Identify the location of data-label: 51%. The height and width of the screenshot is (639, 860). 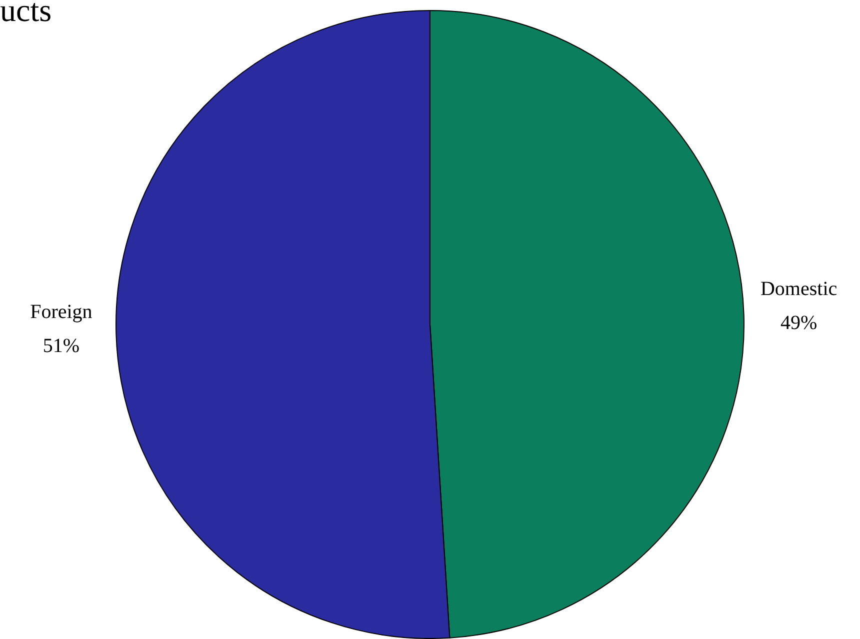
(61, 346).